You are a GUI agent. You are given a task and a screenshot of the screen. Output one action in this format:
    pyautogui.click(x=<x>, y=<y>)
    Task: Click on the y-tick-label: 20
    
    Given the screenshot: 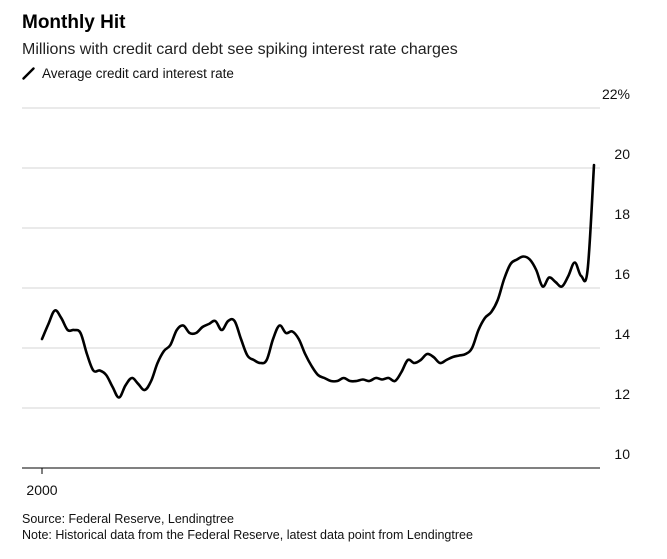 What is the action you would take?
    pyautogui.click(x=622, y=154)
    